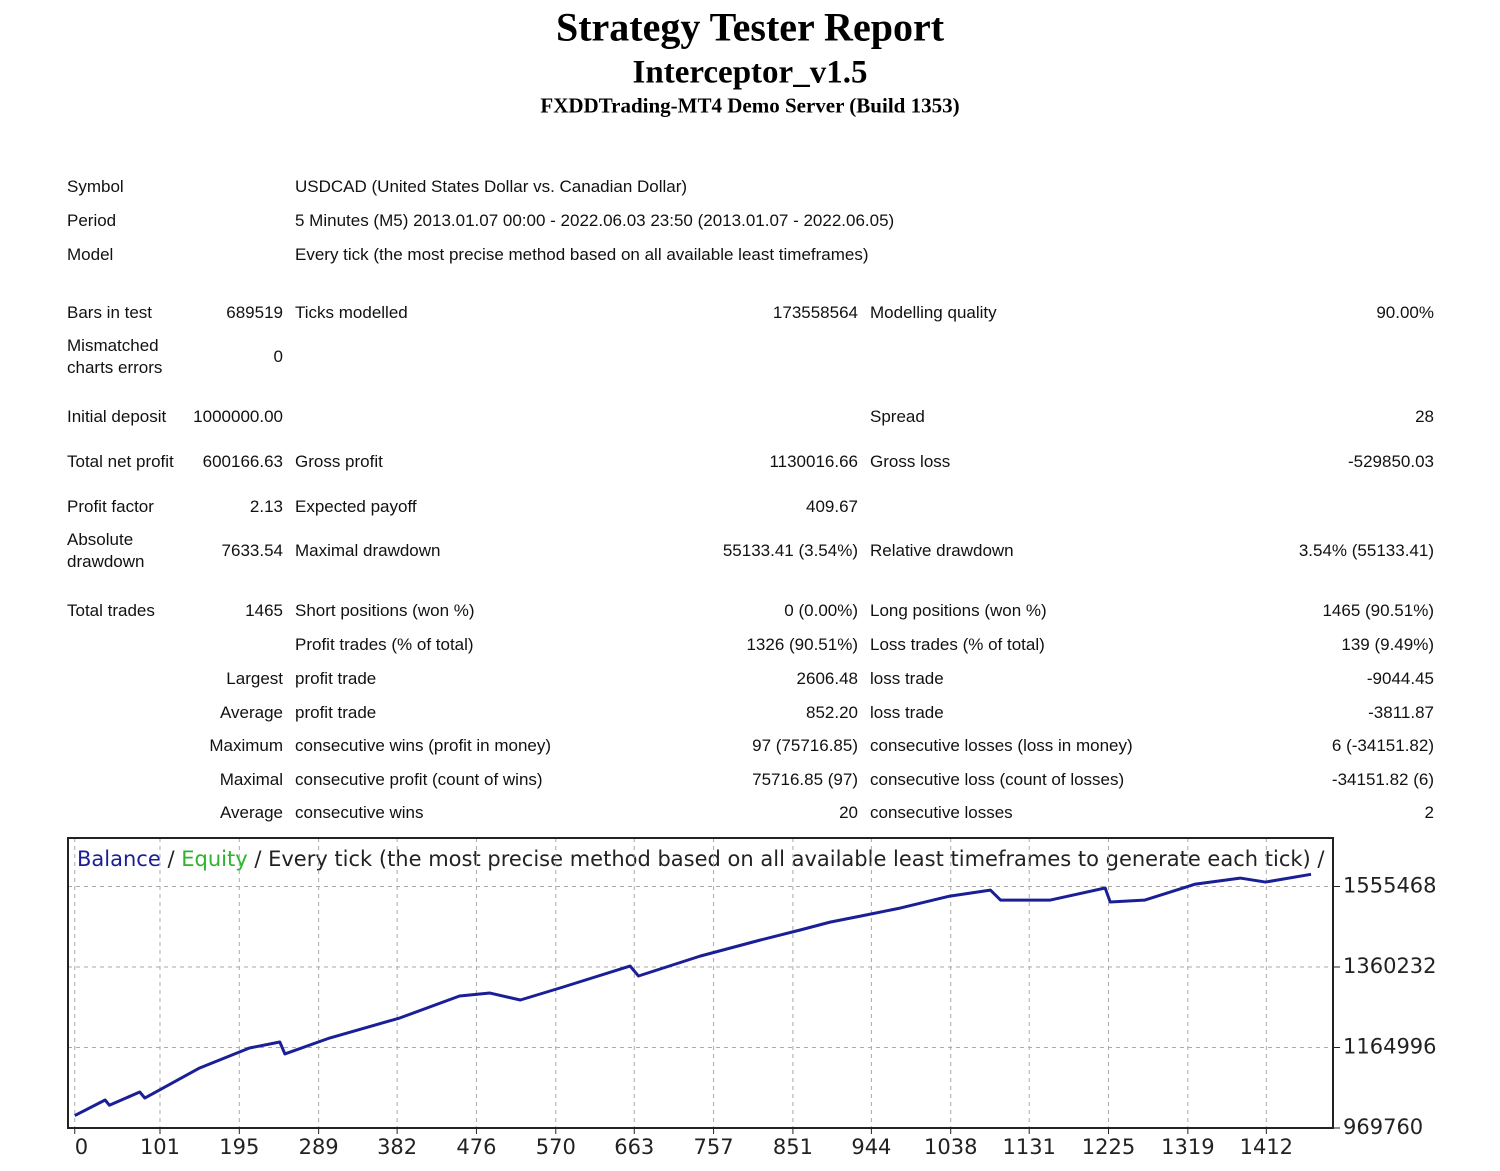 This screenshot has width=1500, height=1171. Describe the element at coordinates (1266, 1147) in the screenshot. I see `x-tick-label: 1412` at that location.